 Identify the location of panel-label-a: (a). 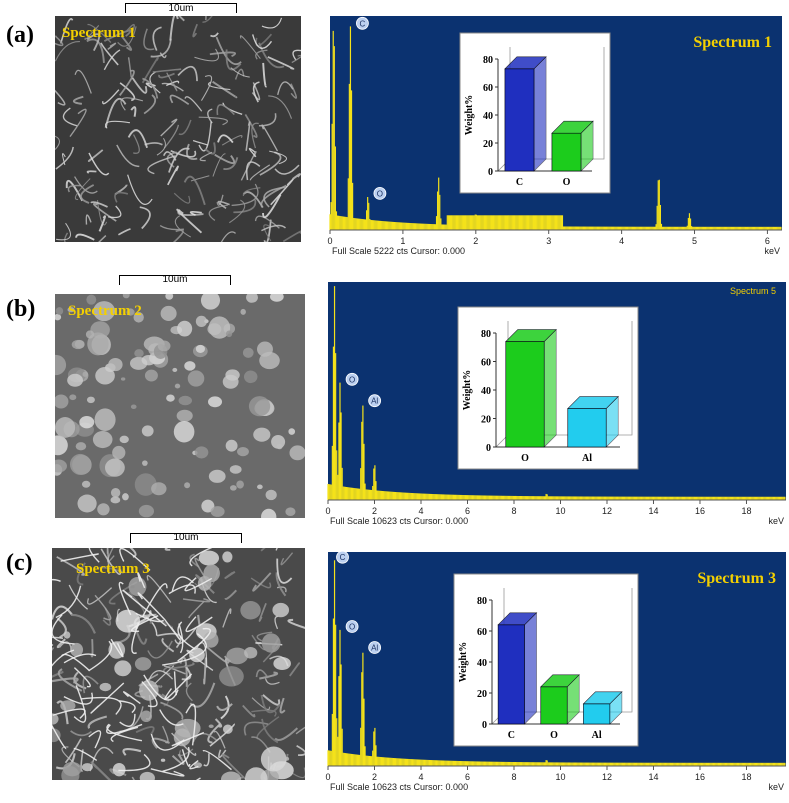
(20, 35).